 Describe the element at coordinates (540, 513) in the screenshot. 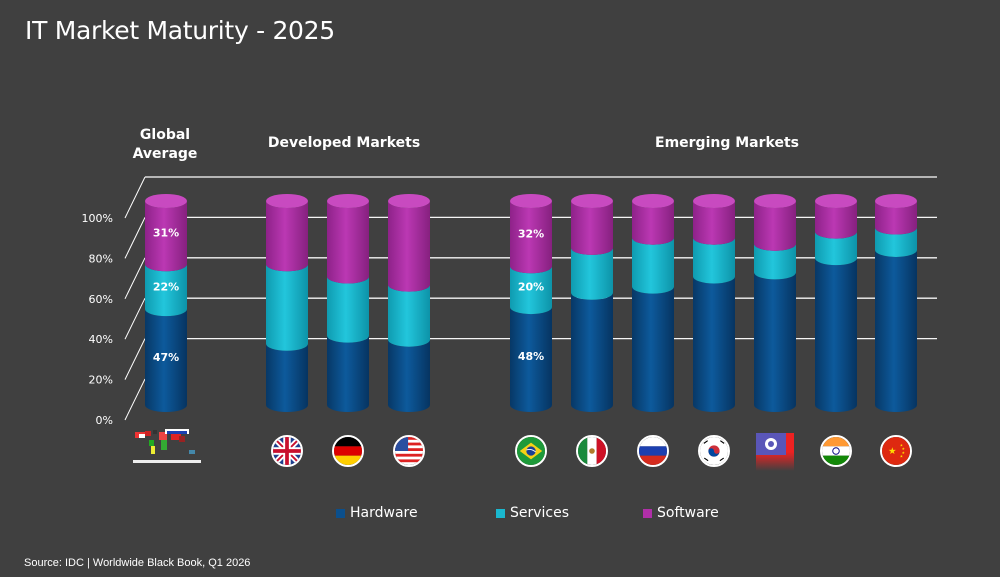

I see `legend-label: Services` at that location.